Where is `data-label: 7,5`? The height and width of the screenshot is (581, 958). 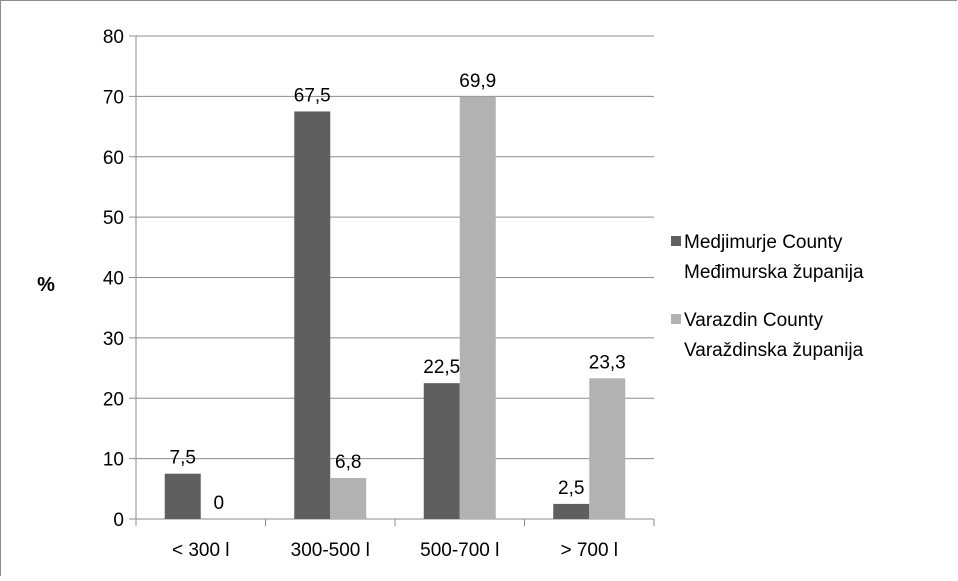
data-label: 7,5 is located at coordinates (183, 458).